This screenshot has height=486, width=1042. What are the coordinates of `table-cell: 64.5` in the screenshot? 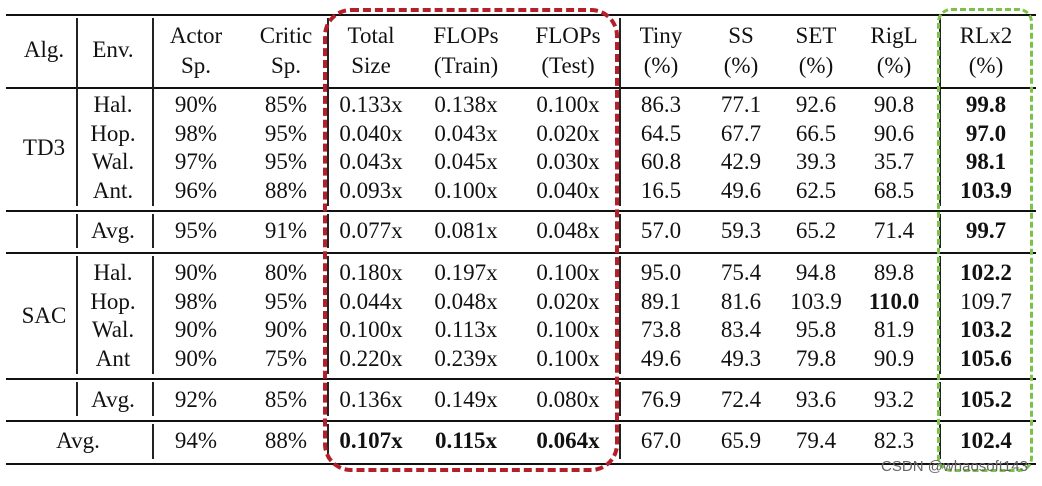 It's located at (661, 133).